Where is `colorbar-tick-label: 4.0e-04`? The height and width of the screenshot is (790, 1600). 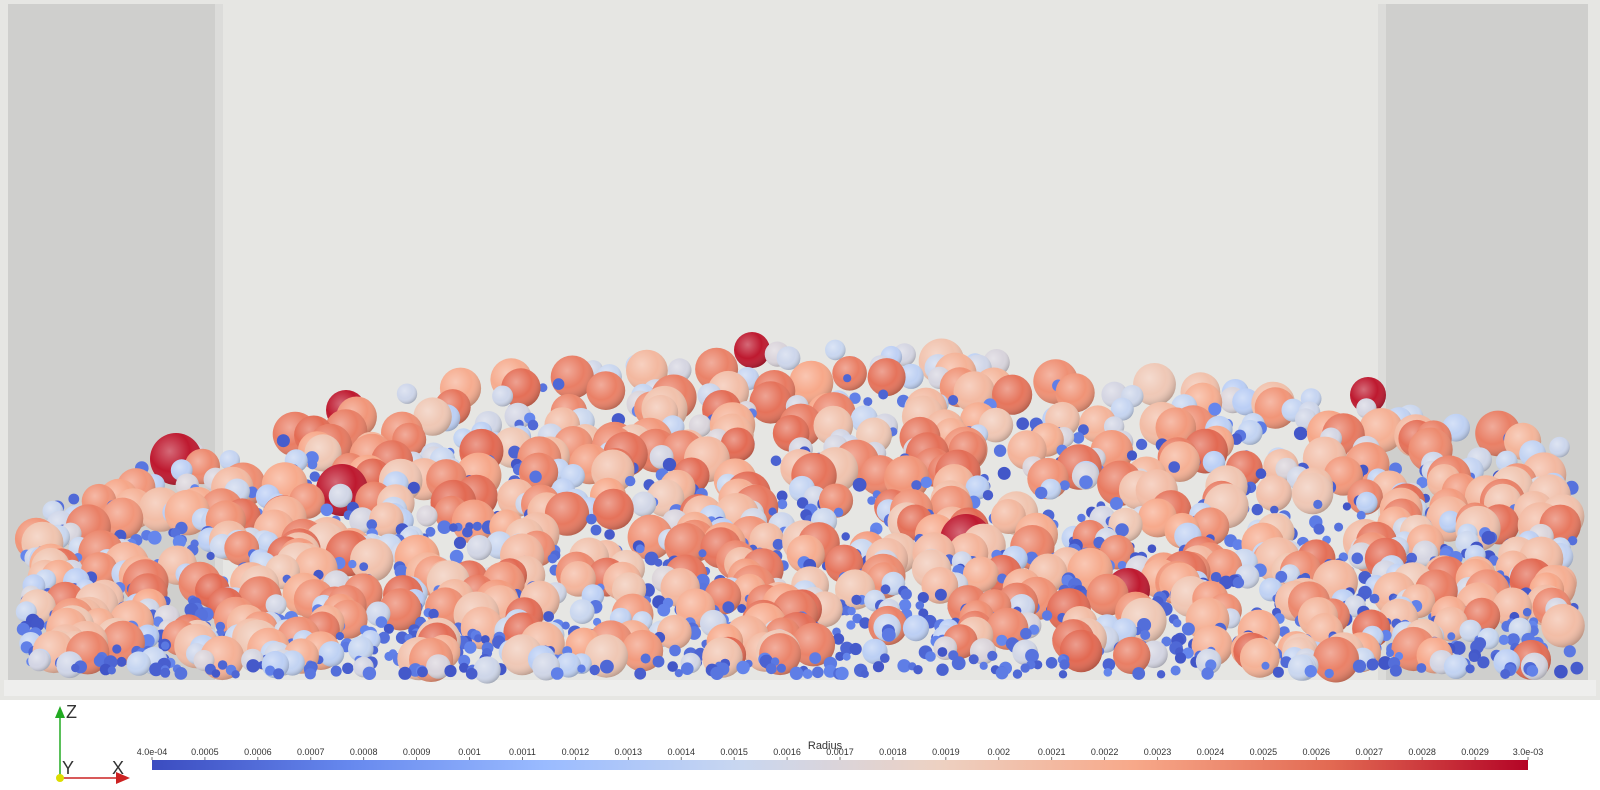 colorbar-tick-label: 4.0e-04 is located at coordinates (152, 752).